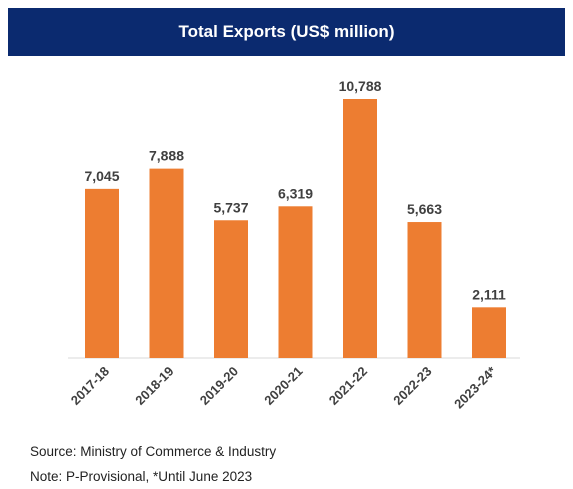 Image resolution: width=573 pixels, height=489 pixels. What do you see at coordinates (166, 156) in the screenshot?
I see `data-label-2018-19: 7,888` at bounding box center [166, 156].